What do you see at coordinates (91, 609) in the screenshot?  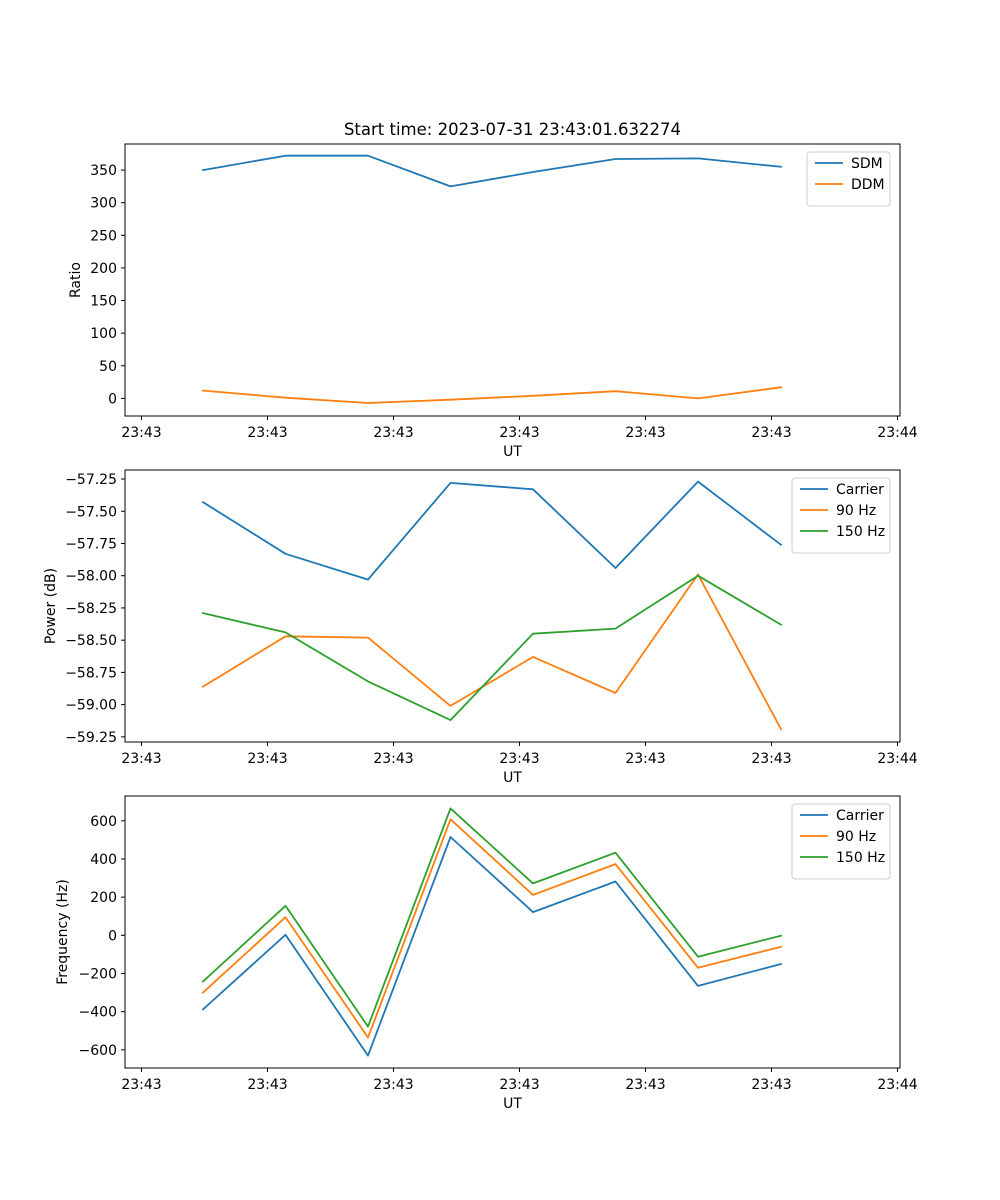 I see `y-tick-label: −58.25` at bounding box center [91, 609].